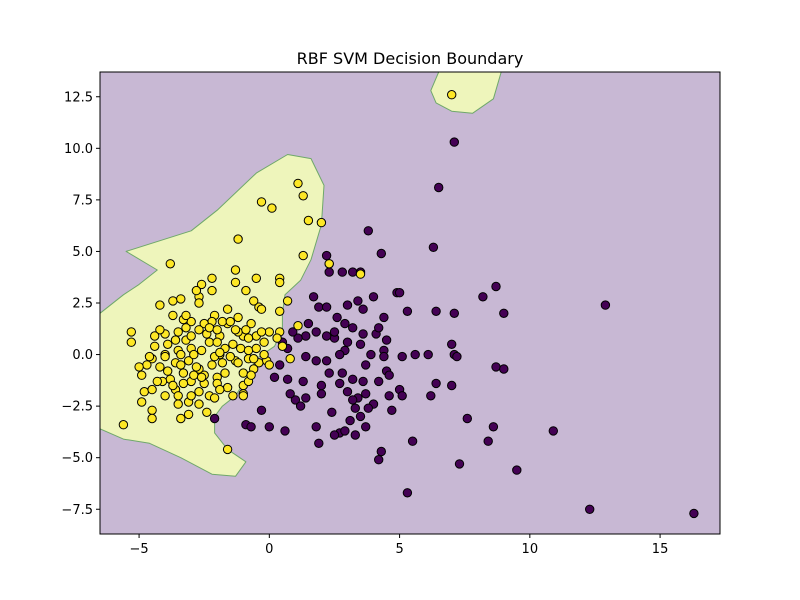 The width and height of the screenshot is (800, 600). What do you see at coordinates (530, 549) in the screenshot?
I see `x-tick-label: 10` at bounding box center [530, 549].